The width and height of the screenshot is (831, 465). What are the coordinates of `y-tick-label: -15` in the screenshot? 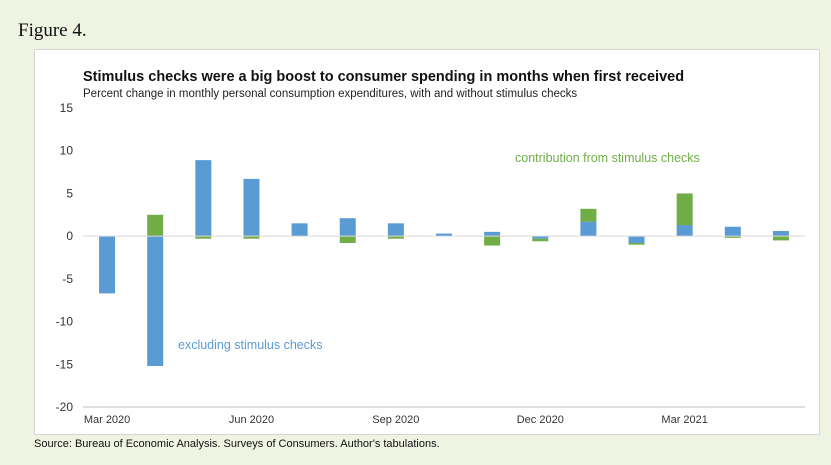 It's located at (65, 364).